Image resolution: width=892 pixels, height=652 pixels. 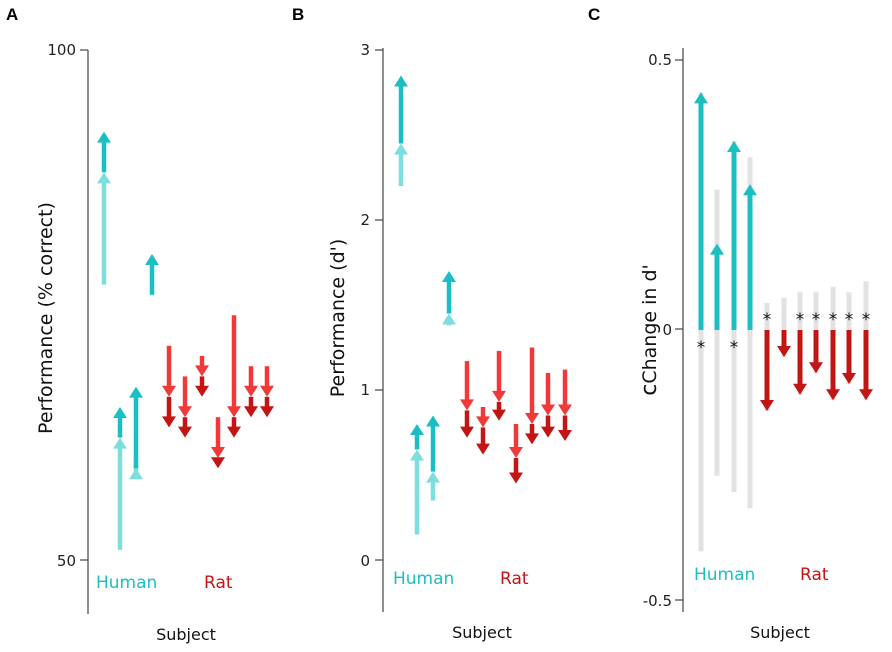 What do you see at coordinates (365, 50) in the screenshot?
I see `panel-b-tick-label-3: 3` at bounding box center [365, 50].